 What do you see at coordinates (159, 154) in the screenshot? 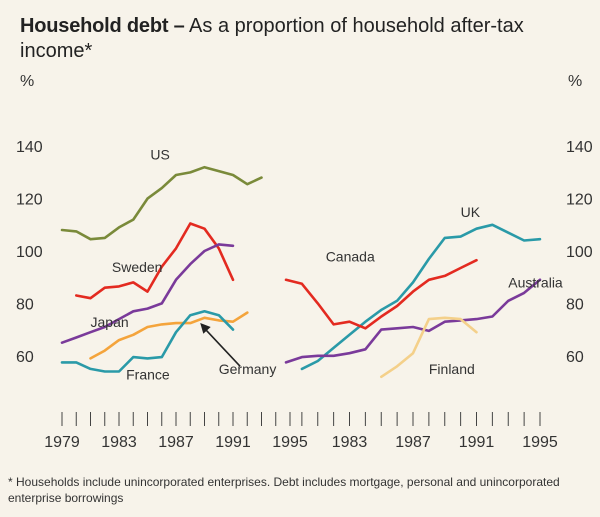
I see `series-label-us: US` at bounding box center [159, 154].